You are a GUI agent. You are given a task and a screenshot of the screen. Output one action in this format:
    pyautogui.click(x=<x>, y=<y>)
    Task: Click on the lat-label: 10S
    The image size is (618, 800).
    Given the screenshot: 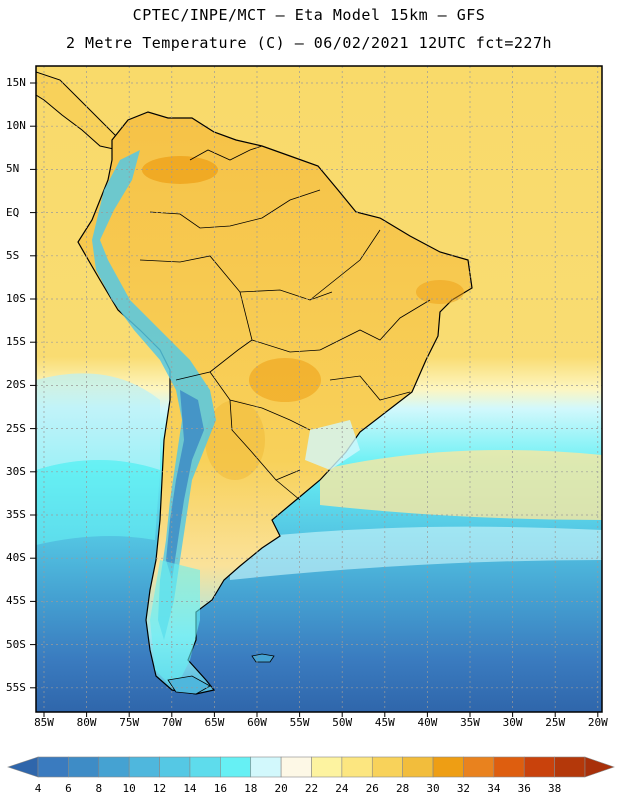 What is the action you would take?
    pyautogui.click(x=16, y=298)
    